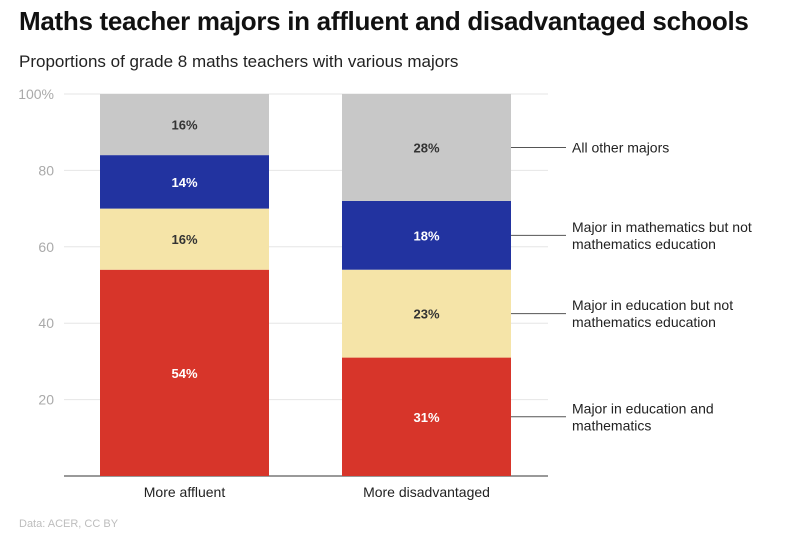 Image resolution: width=793 pixels, height=548 pixels. I want to click on data-label: 14%, so click(184, 182).